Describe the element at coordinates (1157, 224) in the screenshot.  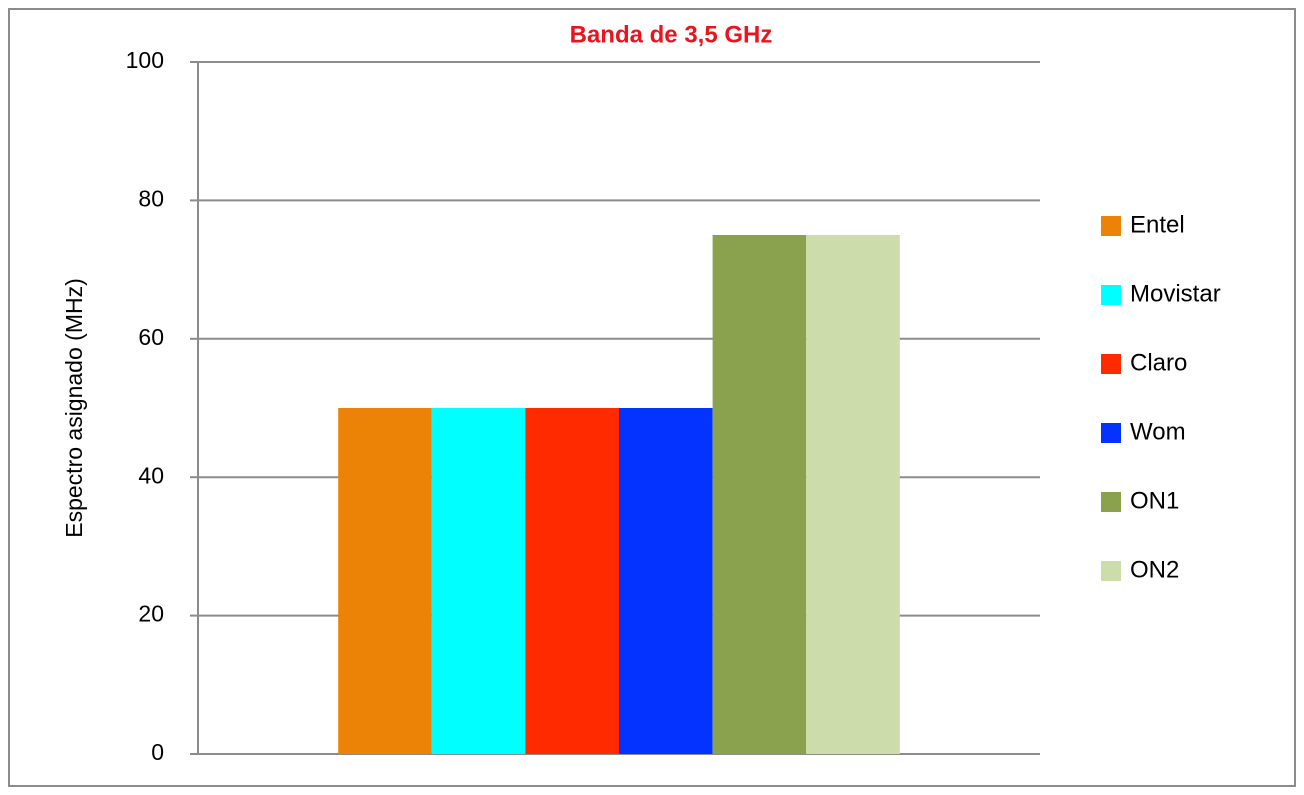
I see `legend-label: Entel` at that location.